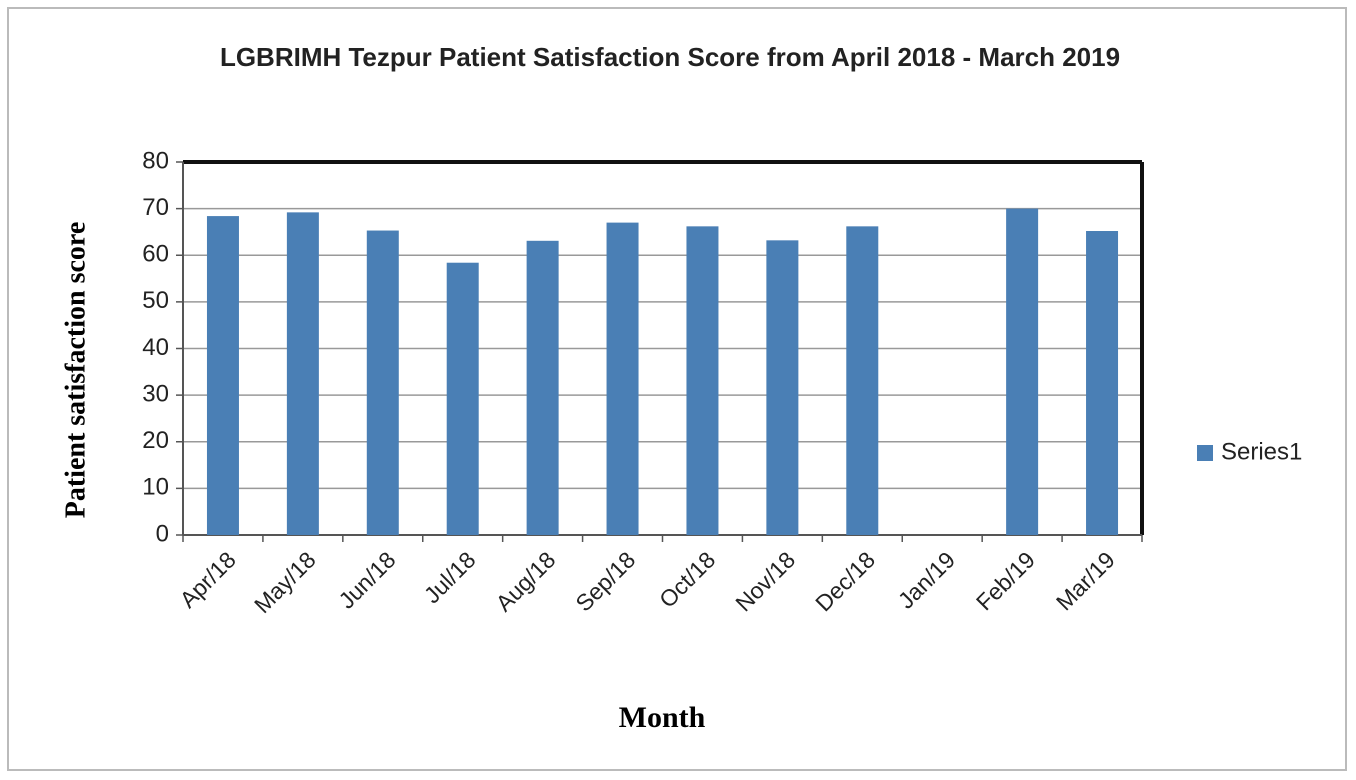 The image size is (1356, 780). What do you see at coordinates (687, 579) in the screenshot?
I see `x-tick-label: Oct/18` at bounding box center [687, 579].